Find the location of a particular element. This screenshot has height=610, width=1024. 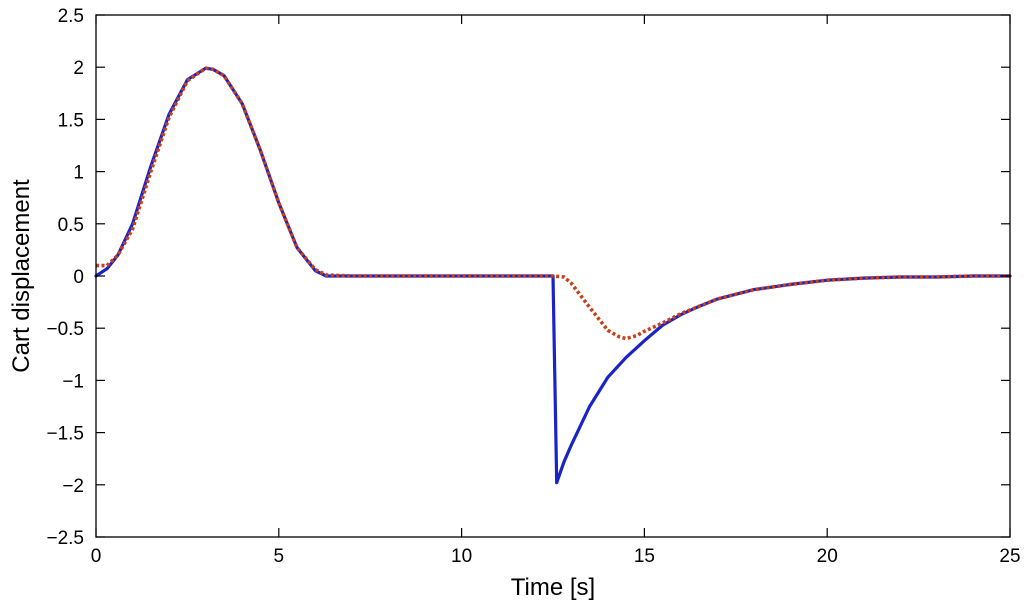

x-tick-label: 25 is located at coordinates (1009, 556).